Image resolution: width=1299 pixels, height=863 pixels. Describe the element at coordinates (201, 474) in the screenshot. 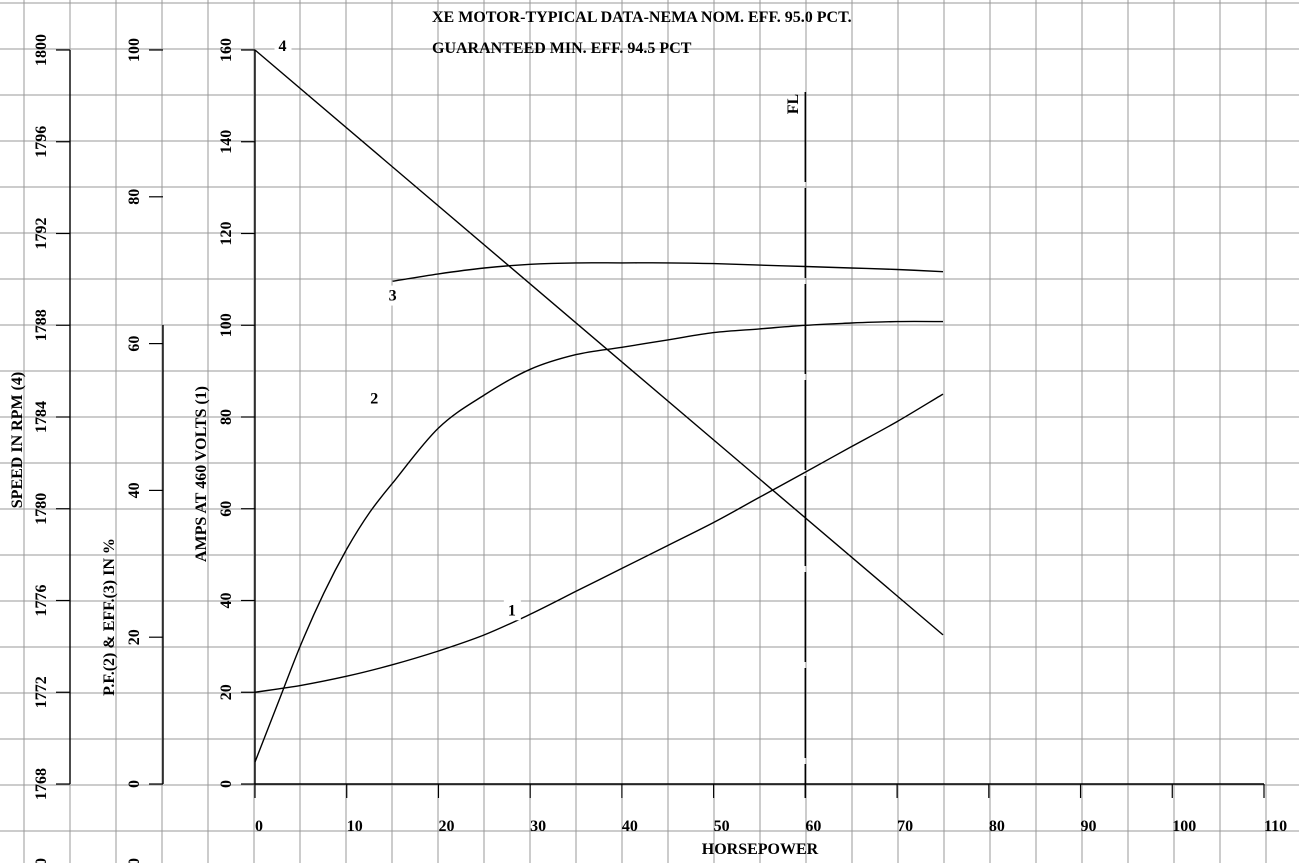

I see `amps-axis-title: AMPS AT 460 VOLTS (1)` at that location.